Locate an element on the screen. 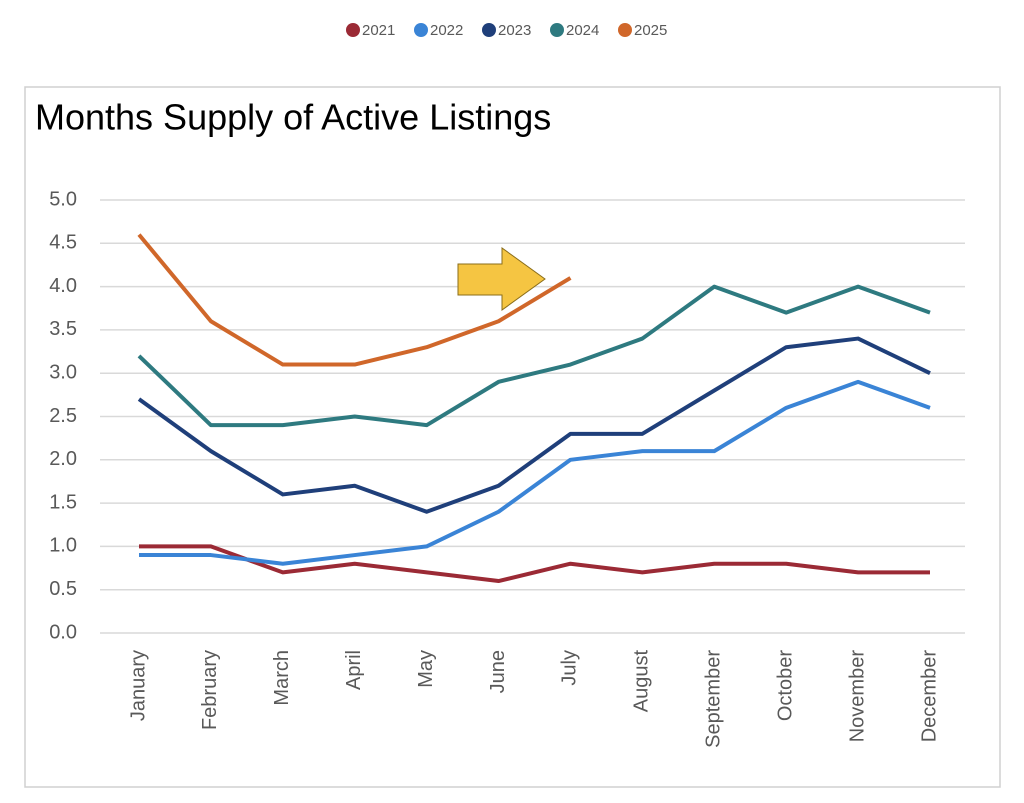 The height and width of the screenshot is (803, 1024). y-tick-label: 5.0 is located at coordinates (63, 199).